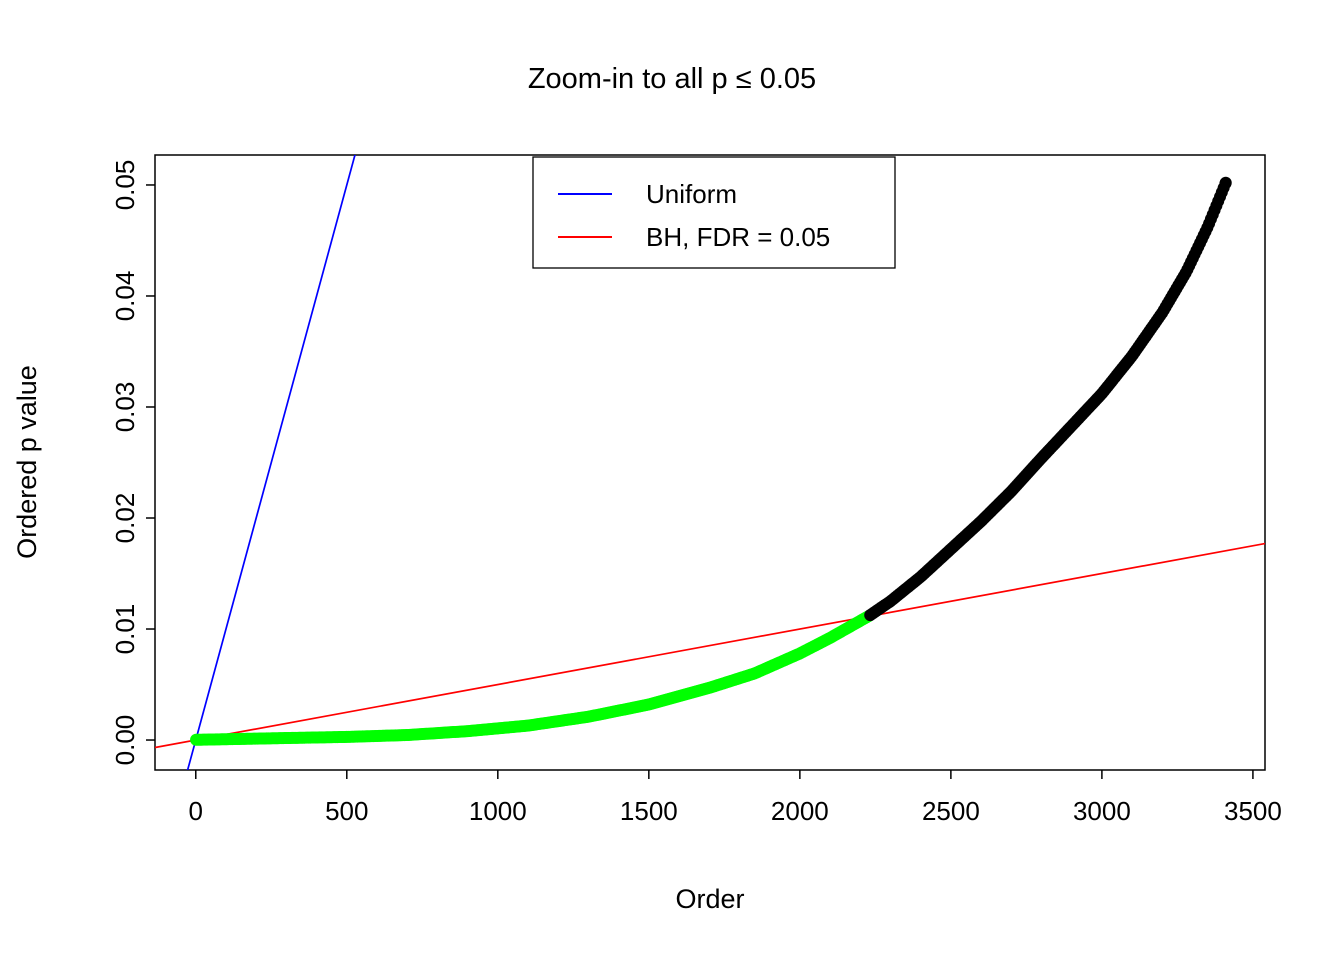 The image size is (1344, 960). I want to click on svg-text: 0.01, so click(125, 629).